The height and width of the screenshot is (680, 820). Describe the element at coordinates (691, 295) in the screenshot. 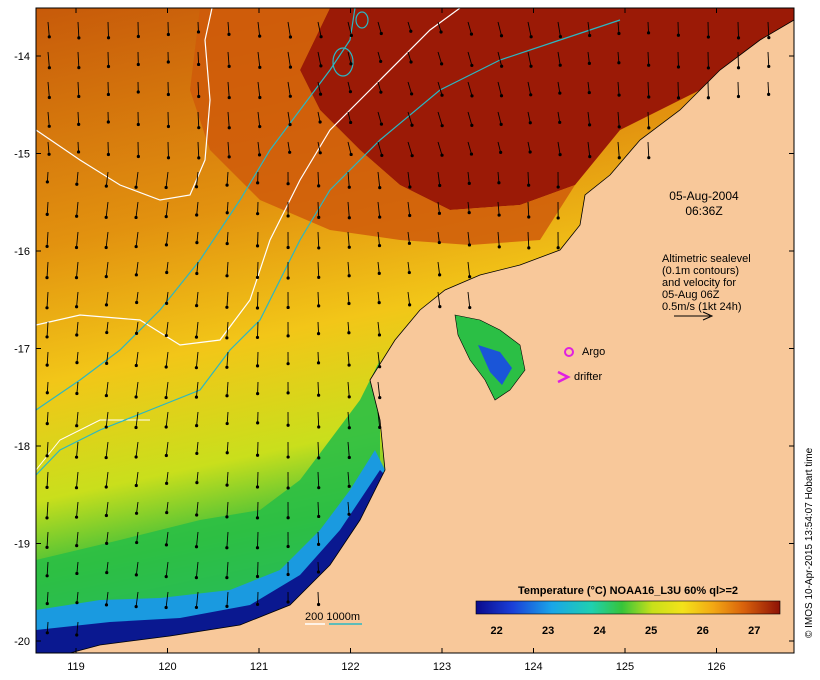

I see `altimetry-line-4: 05-Aug 06Z` at that location.